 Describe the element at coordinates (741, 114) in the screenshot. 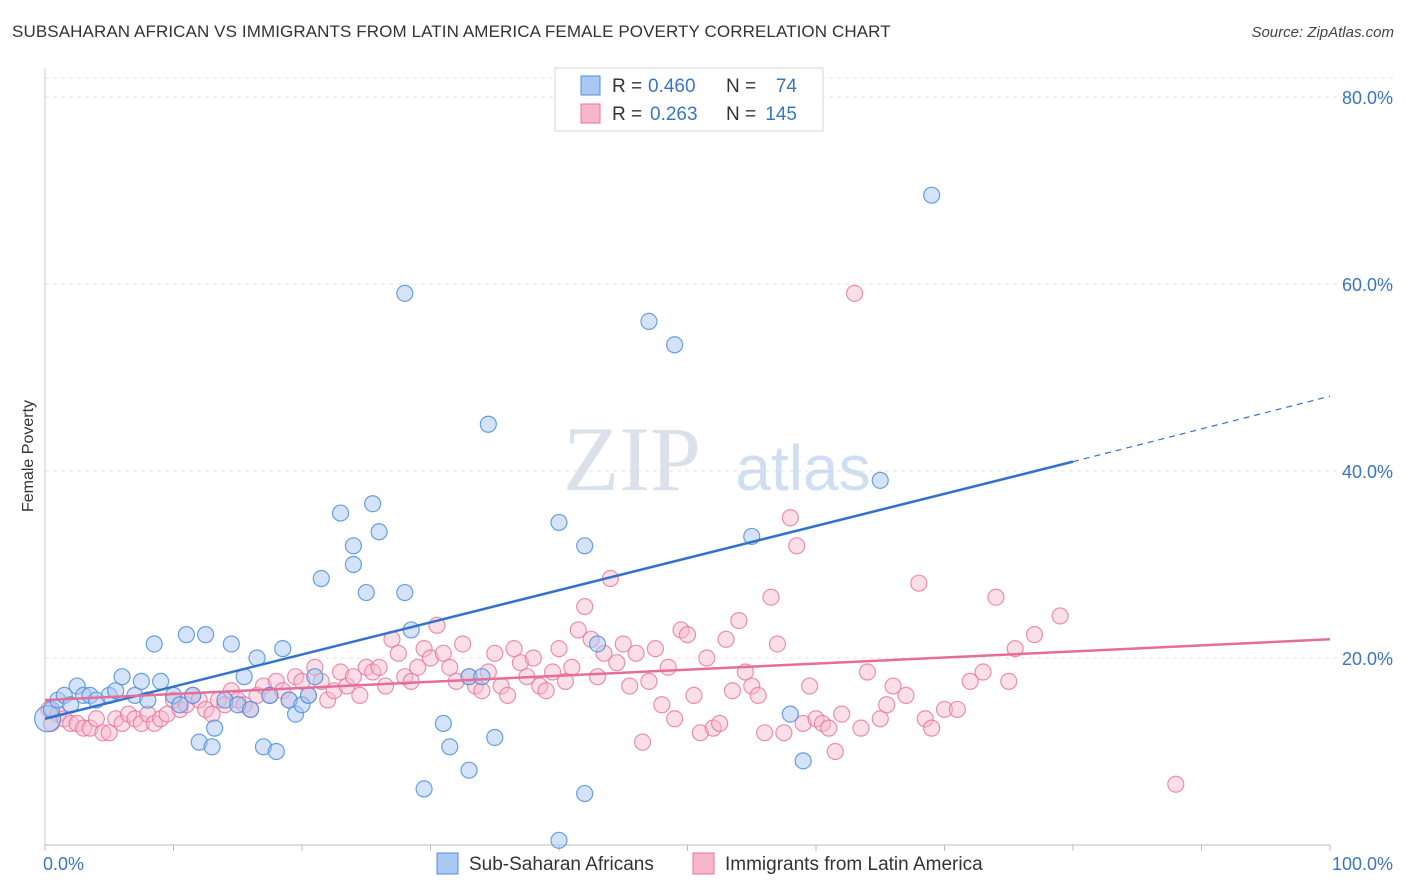

I see `legend-n-label-2: N =` at that location.